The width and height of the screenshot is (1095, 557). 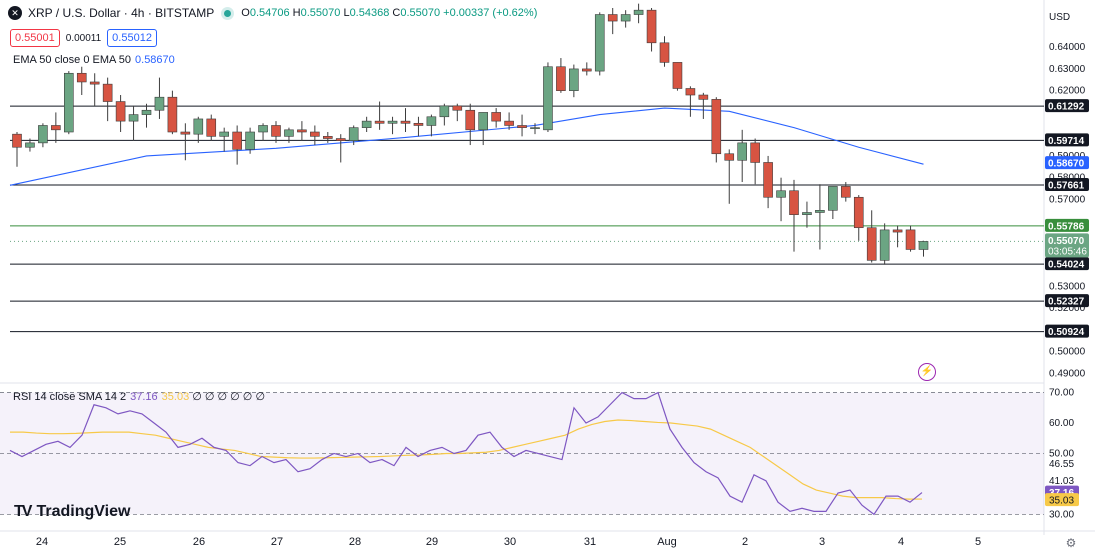 I want to click on sell-button: 0.55001, so click(x=35, y=38).